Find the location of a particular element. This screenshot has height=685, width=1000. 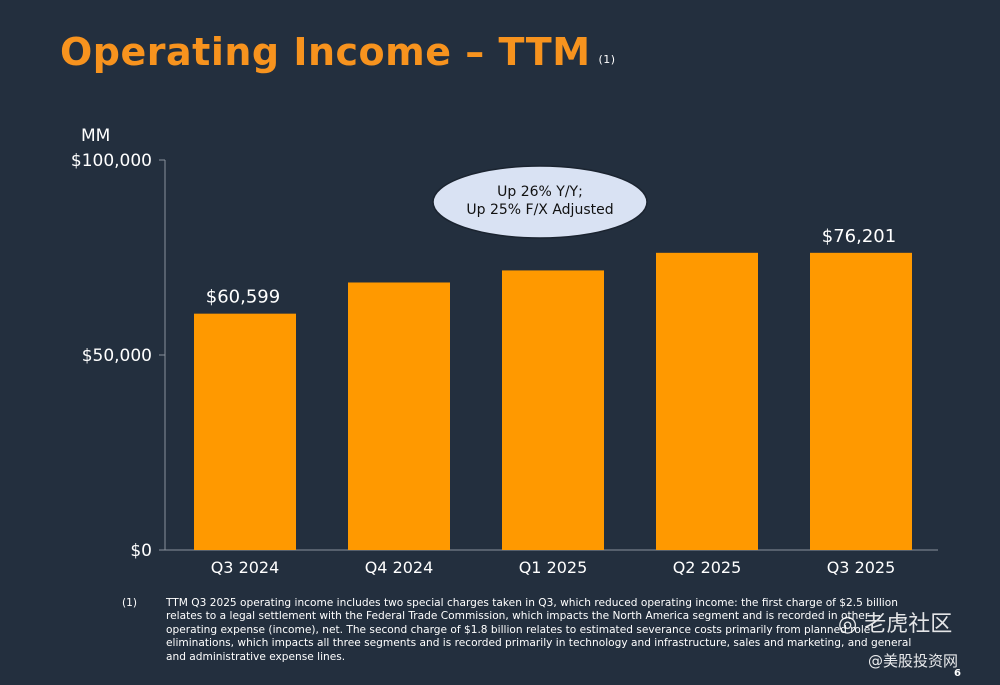

data-label: $76,201 is located at coordinates (859, 236).